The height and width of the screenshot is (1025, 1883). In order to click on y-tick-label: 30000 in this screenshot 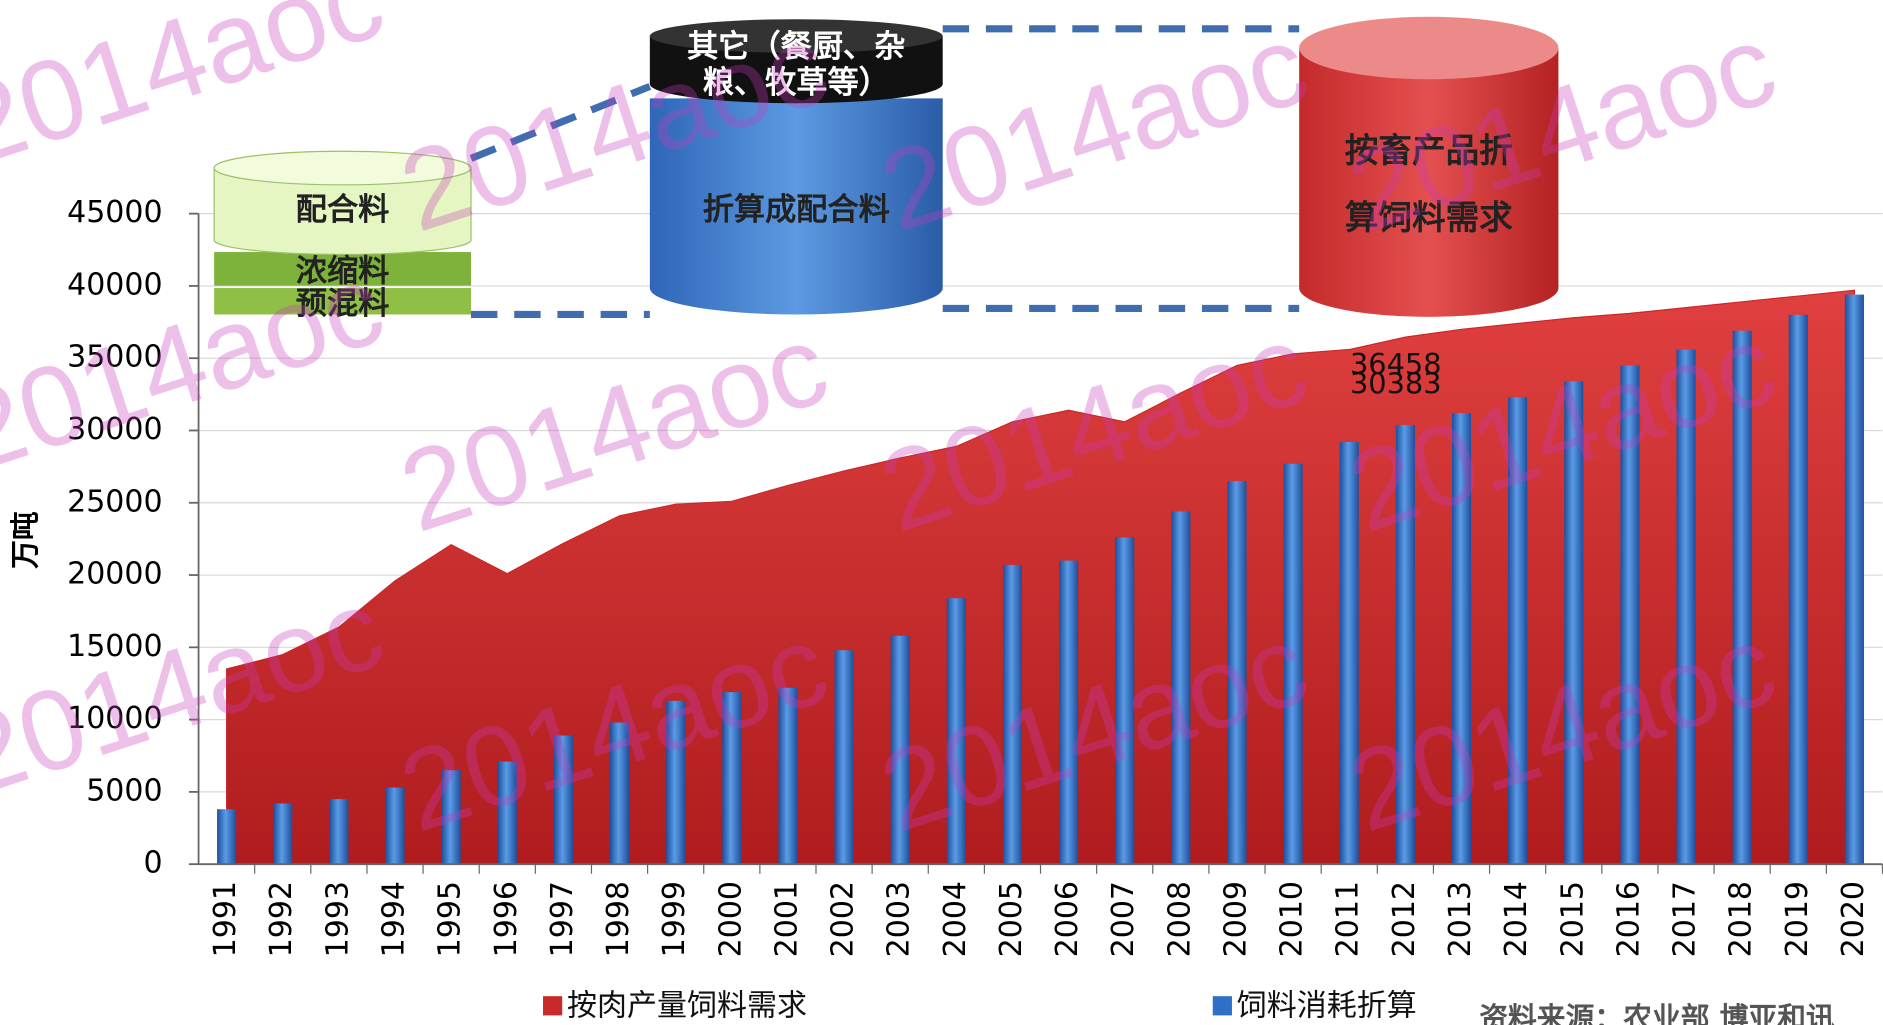, I will do `click(114, 429)`.